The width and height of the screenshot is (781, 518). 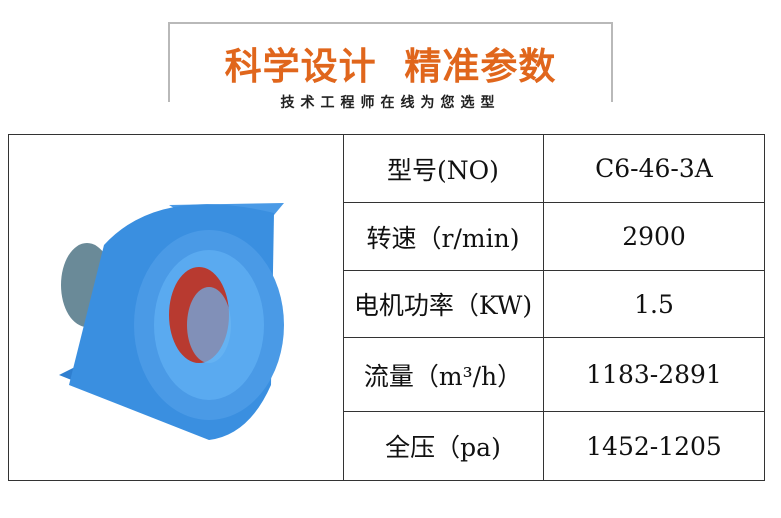 What do you see at coordinates (390, 103) in the screenshot?
I see `header-subtitle: 技术工程师在线为您选型` at bounding box center [390, 103].